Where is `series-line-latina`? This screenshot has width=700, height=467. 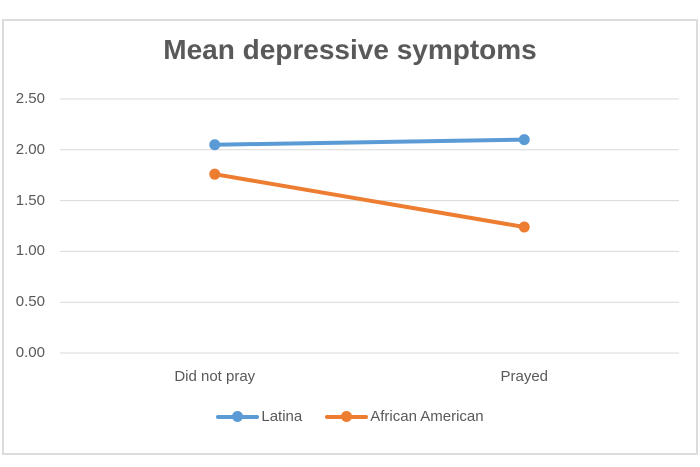
series-line-latina is located at coordinates (369, 142).